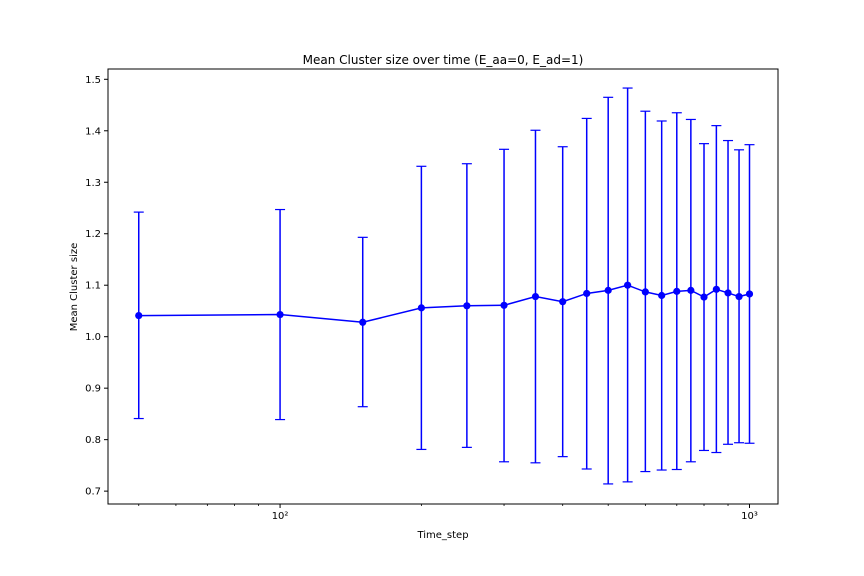  I want to click on y-tick-label: 0.9, so click(93, 389).